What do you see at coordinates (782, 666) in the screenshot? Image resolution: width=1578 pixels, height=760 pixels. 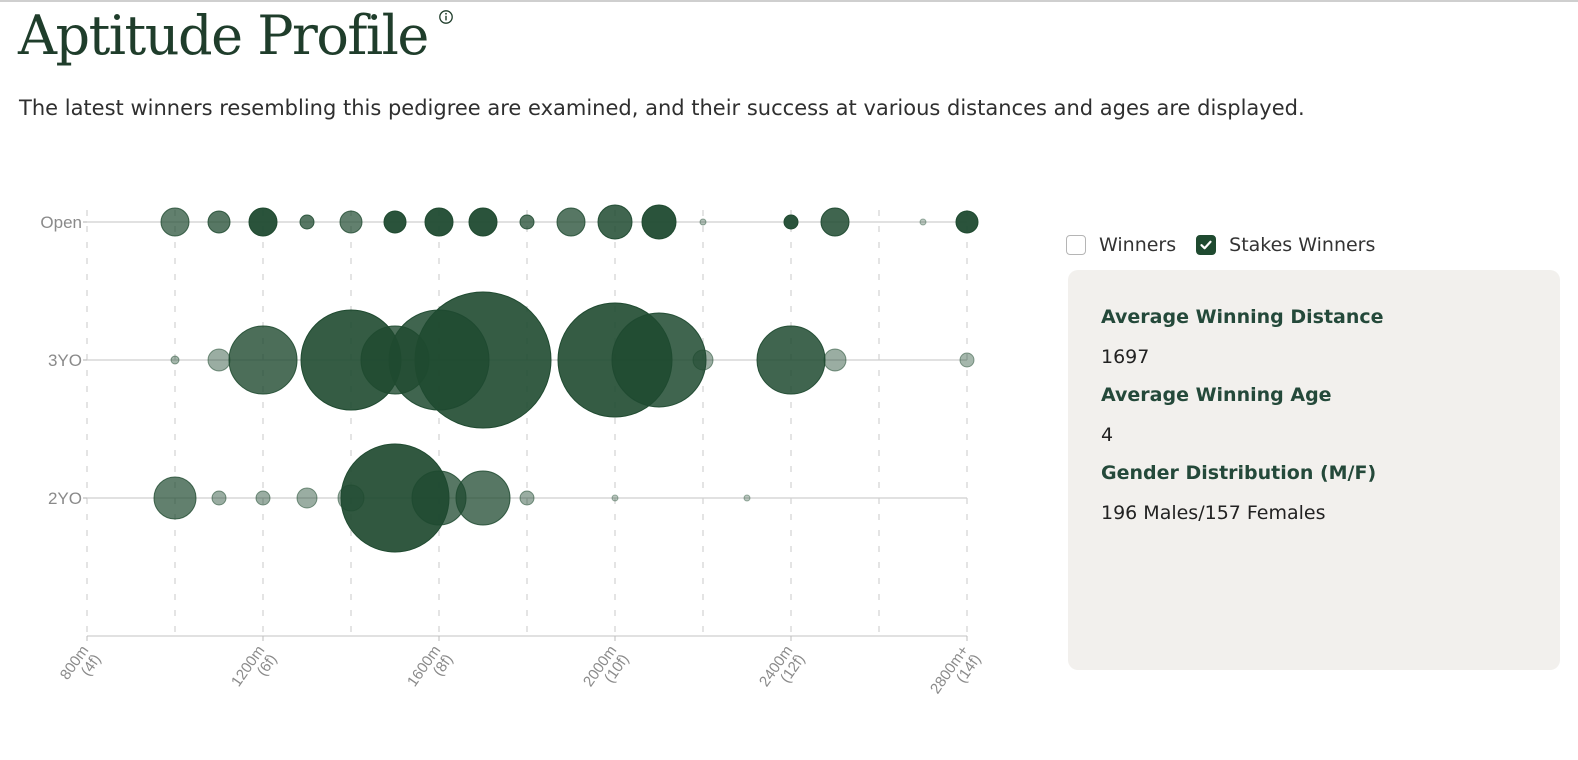 I see `x-tick-label: 2400m(12f)` at bounding box center [782, 666].